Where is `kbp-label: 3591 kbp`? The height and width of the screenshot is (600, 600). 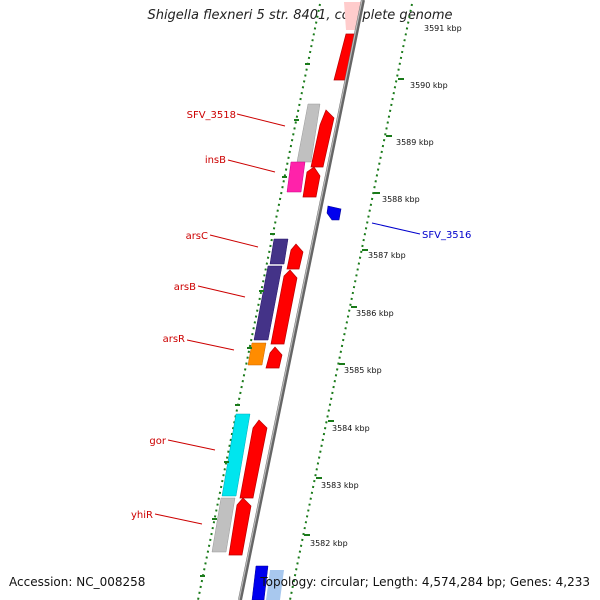 kbp-label: 3591 kbp is located at coordinates (443, 28).